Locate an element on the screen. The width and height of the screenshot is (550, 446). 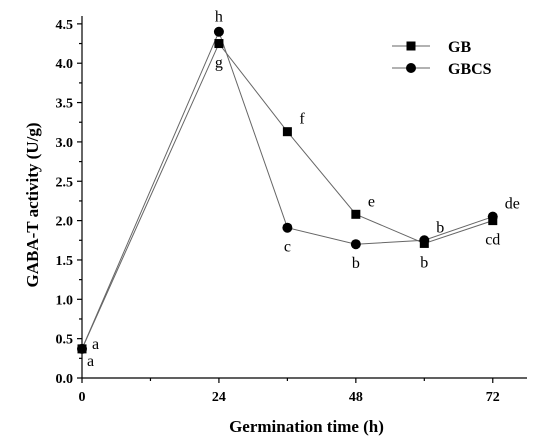
legend: GB GBCS is located at coordinates (442, 58).